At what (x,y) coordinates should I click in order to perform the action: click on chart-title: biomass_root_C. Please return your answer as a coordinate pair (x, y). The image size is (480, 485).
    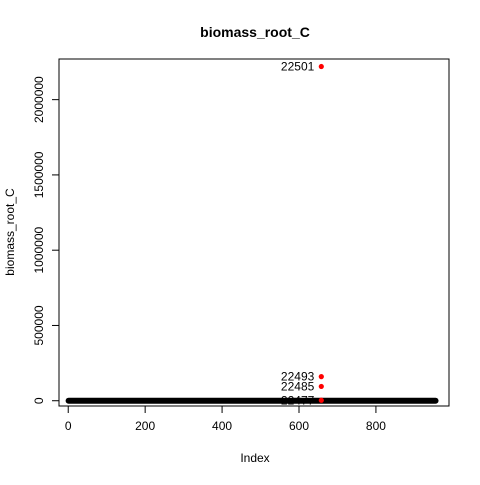
    Looking at the image, I should click on (255, 32).